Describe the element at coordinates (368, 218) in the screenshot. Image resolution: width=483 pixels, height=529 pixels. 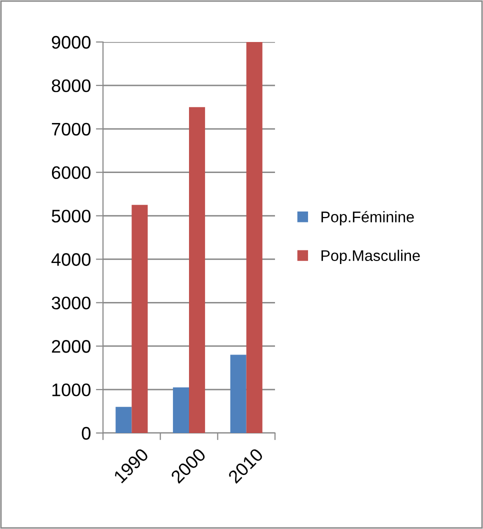
I see `legend-label: Pop.Féminine` at that location.